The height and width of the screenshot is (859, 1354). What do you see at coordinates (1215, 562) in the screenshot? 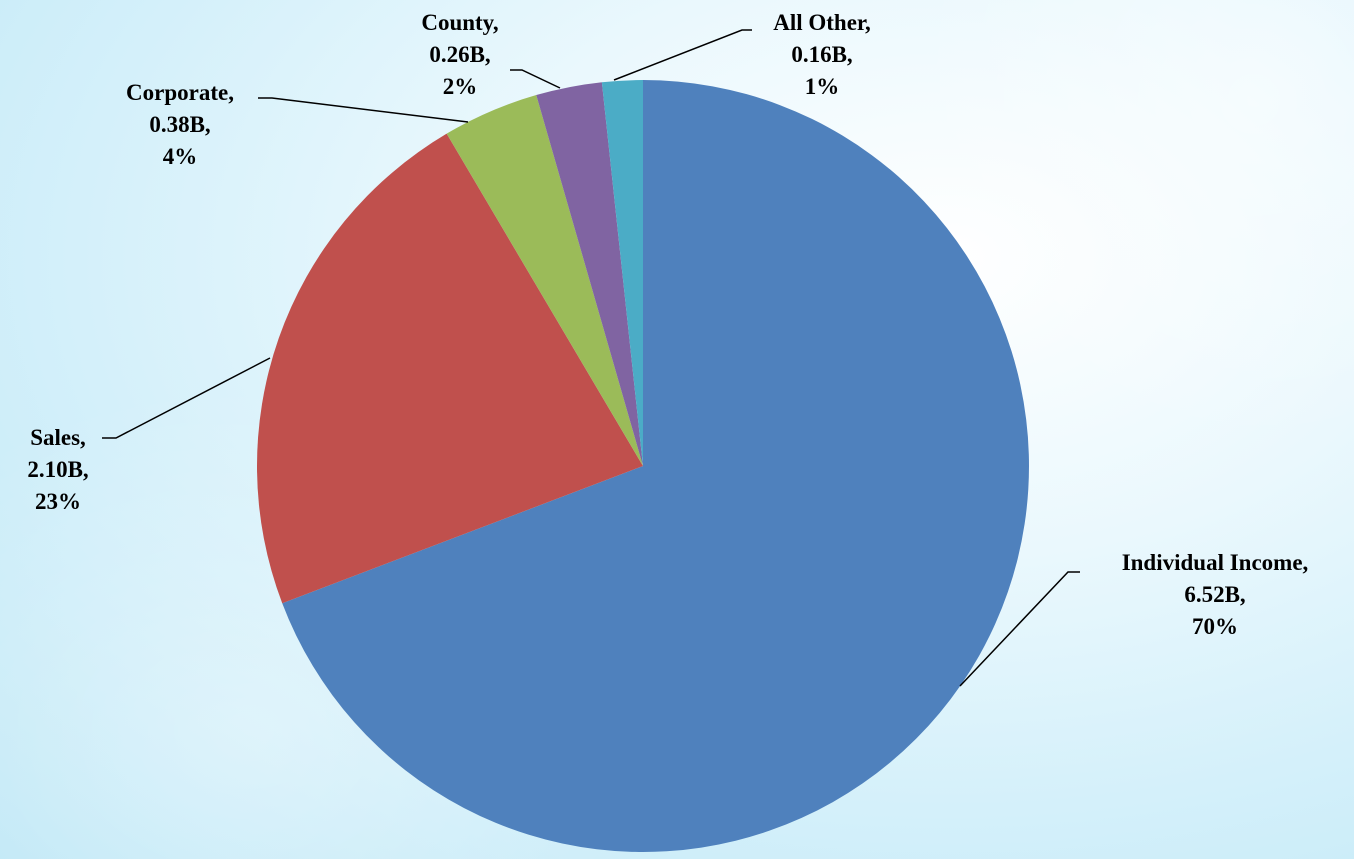
I see `label-name: Individual Income,` at bounding box center [1215, 562].